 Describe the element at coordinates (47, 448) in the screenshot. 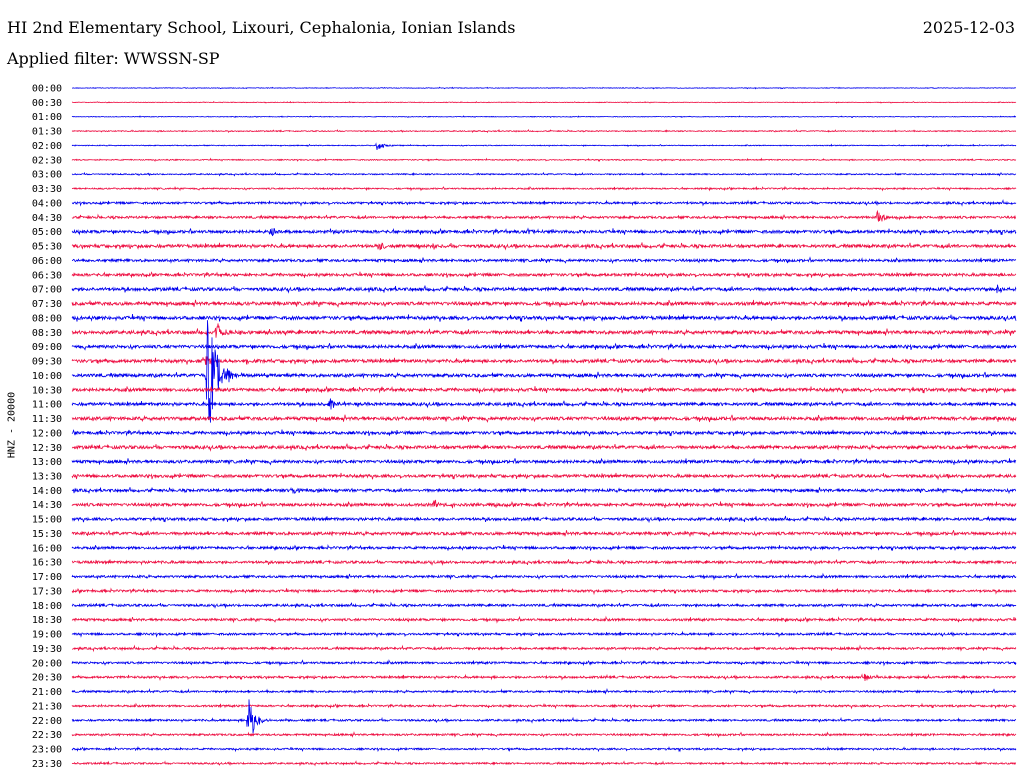

I see `row-time-label: 12:30` at that location.